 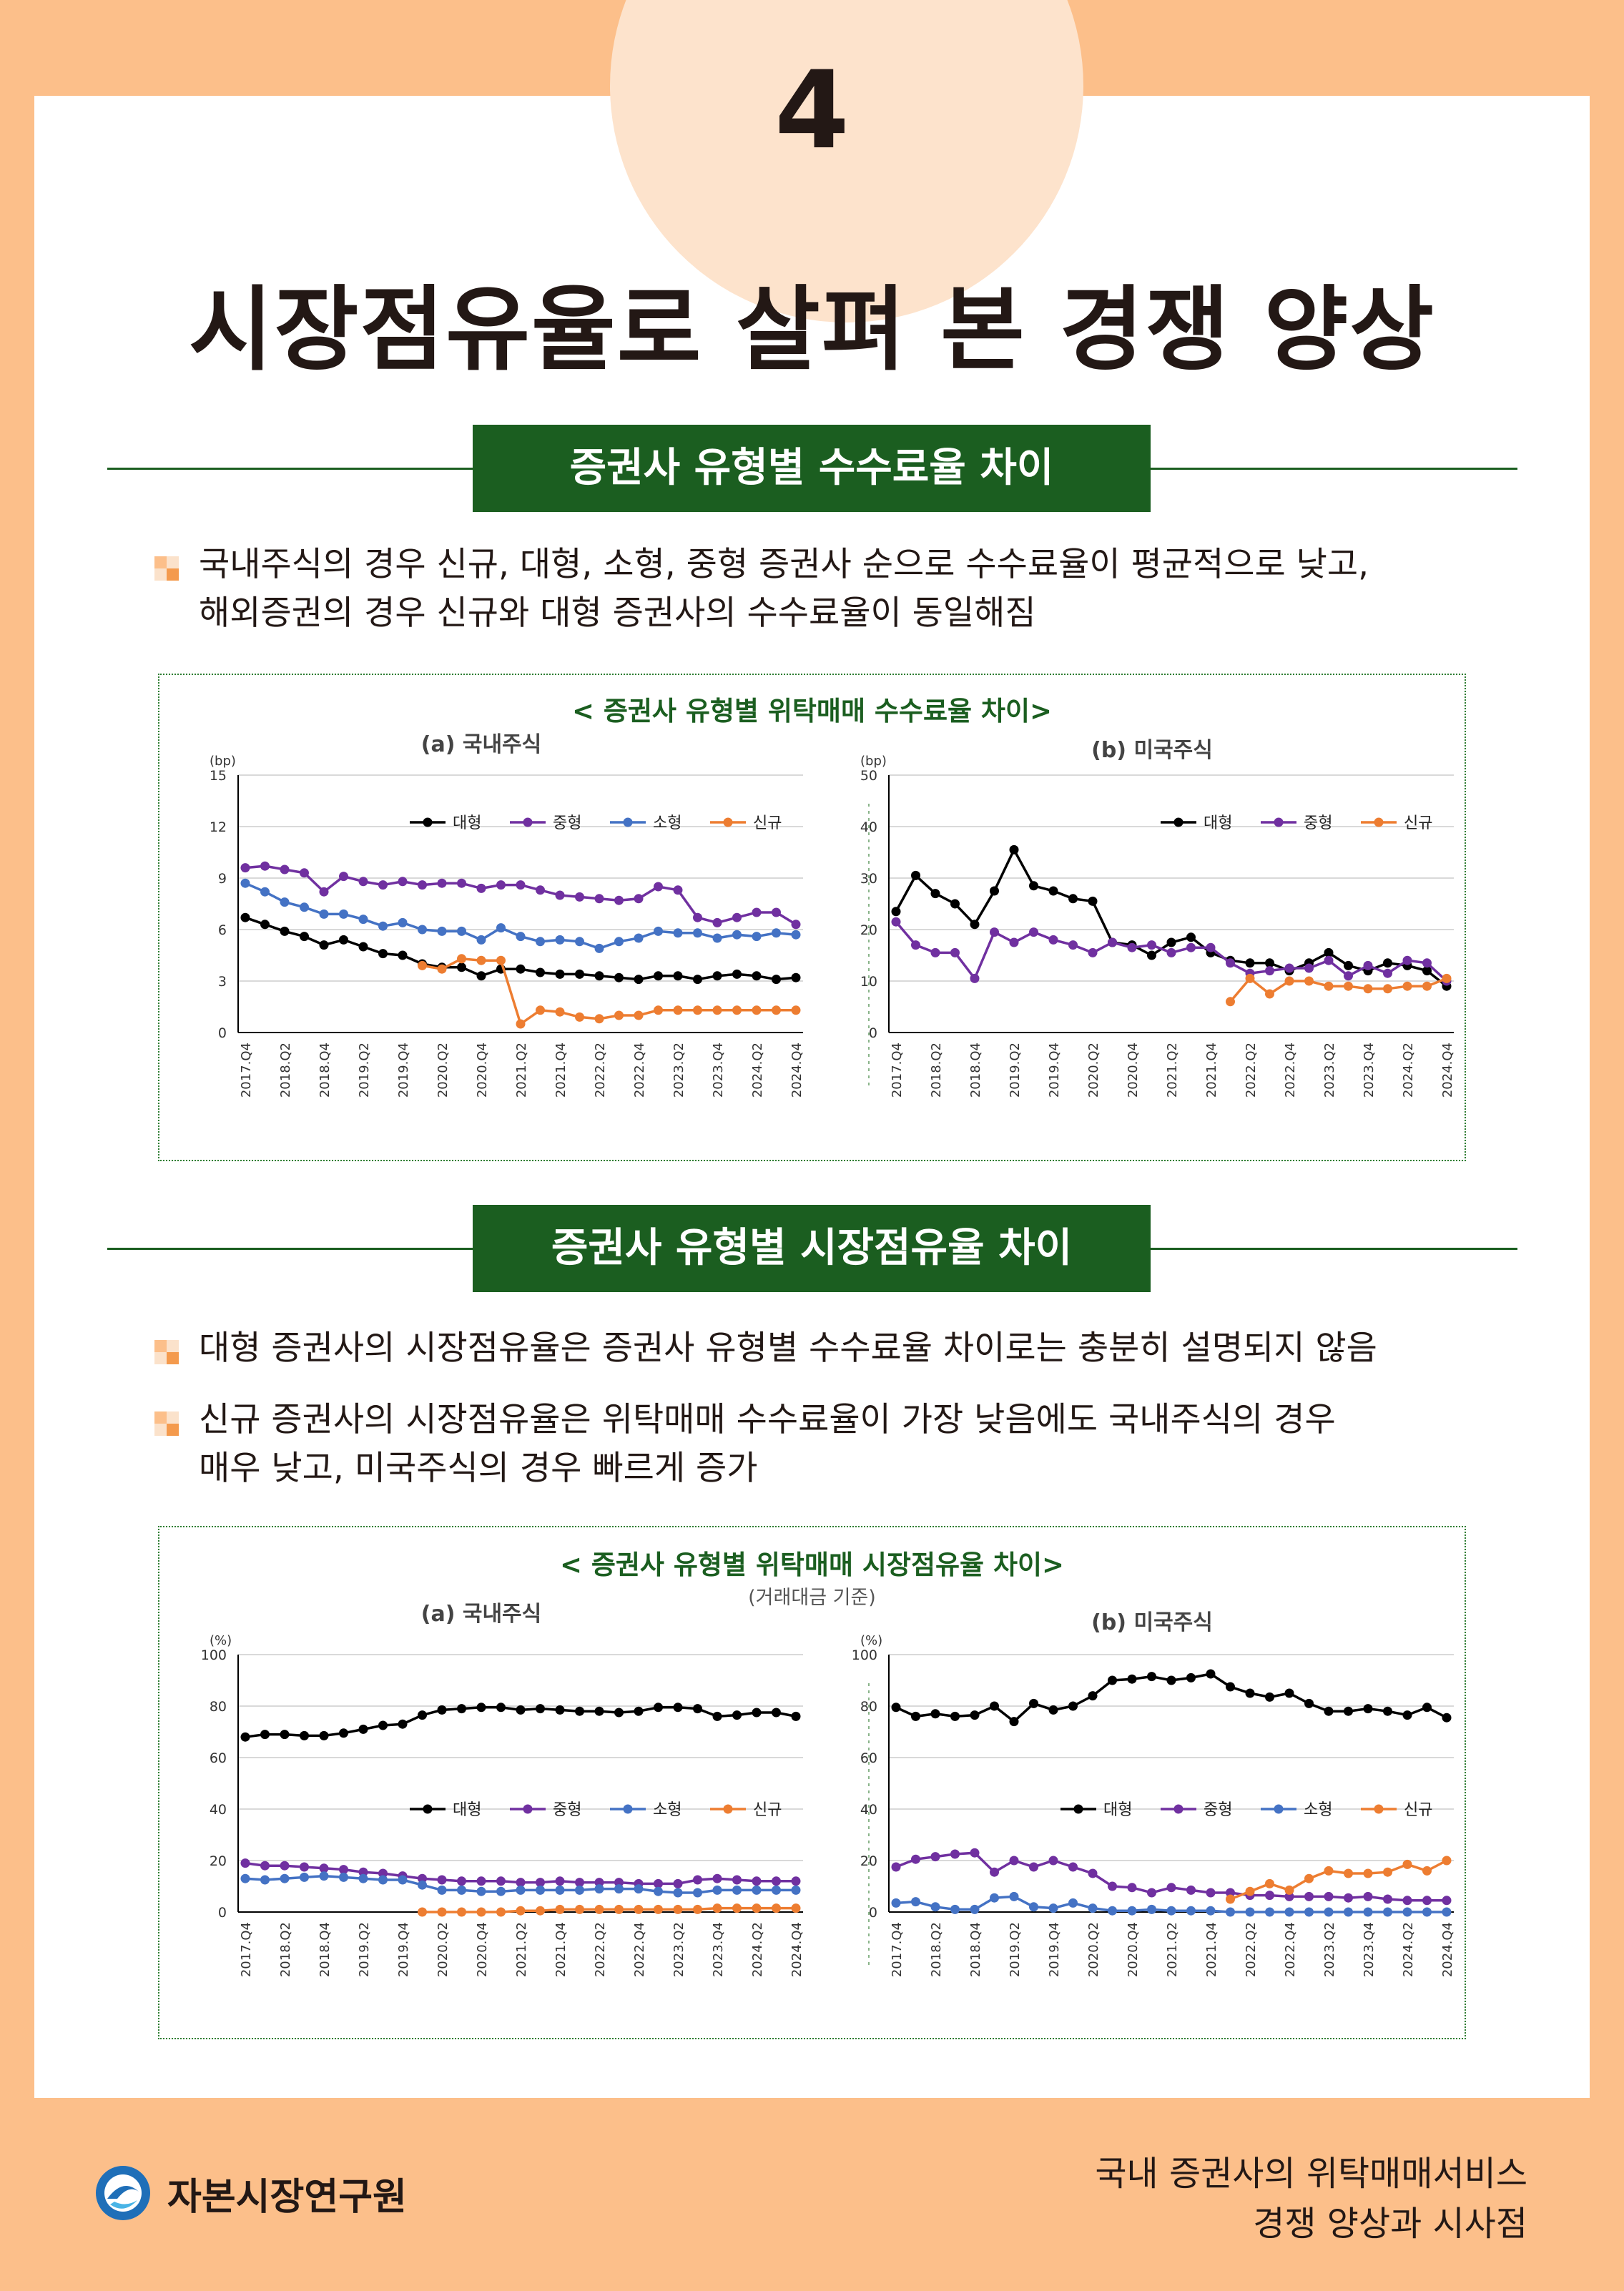 What do you see at coordinates (1211, 1950) in the screenshot?
I see `x-tick-label: 2021.Q4` at bounding box center [1211, 1950].